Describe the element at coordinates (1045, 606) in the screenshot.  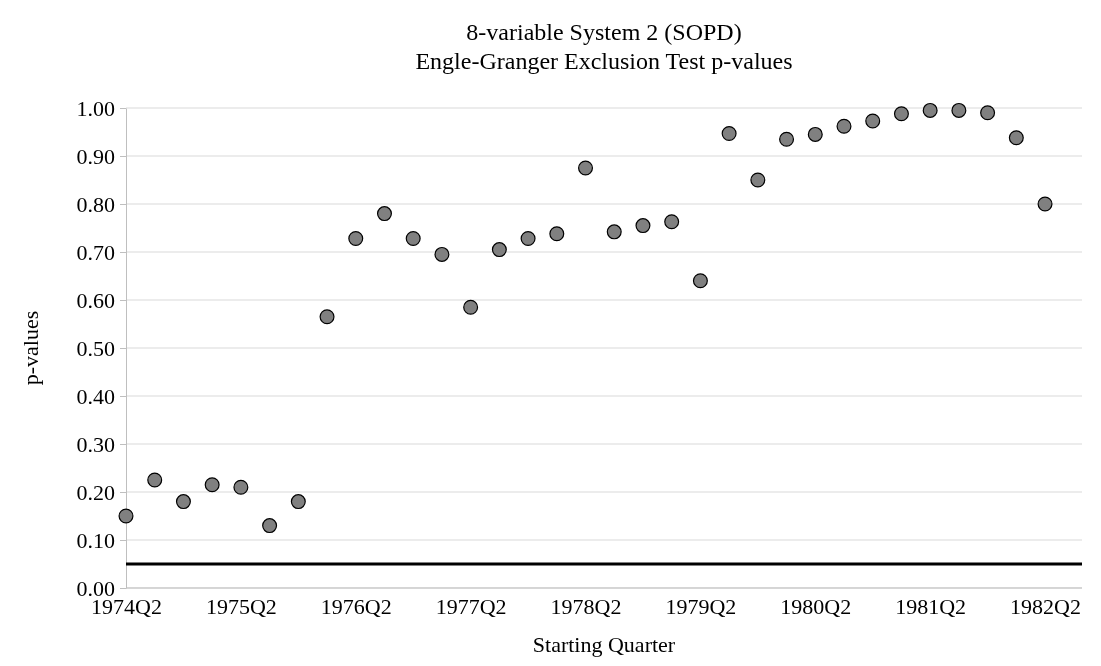
I see `x-tick-label: 1982Q2` at that location.